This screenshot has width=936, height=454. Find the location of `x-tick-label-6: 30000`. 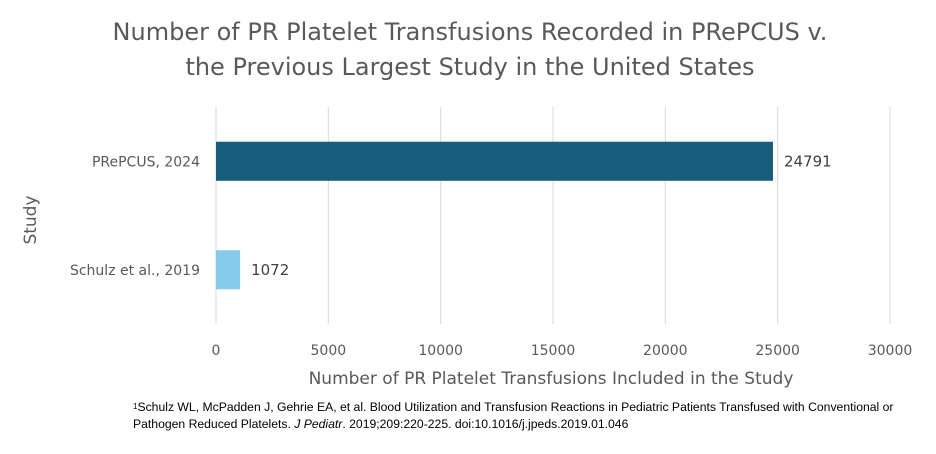

x-tick-label-6: 30000 is located at coordinates (890, 351).